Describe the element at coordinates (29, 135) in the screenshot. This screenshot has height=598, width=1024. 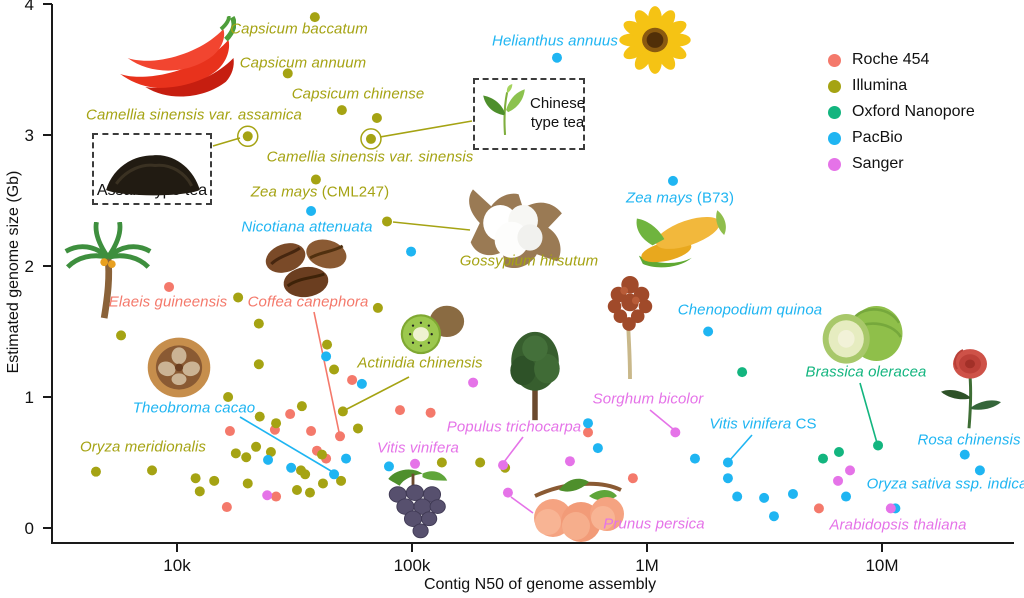
I see `y-tick-label-3: 3` at that location.